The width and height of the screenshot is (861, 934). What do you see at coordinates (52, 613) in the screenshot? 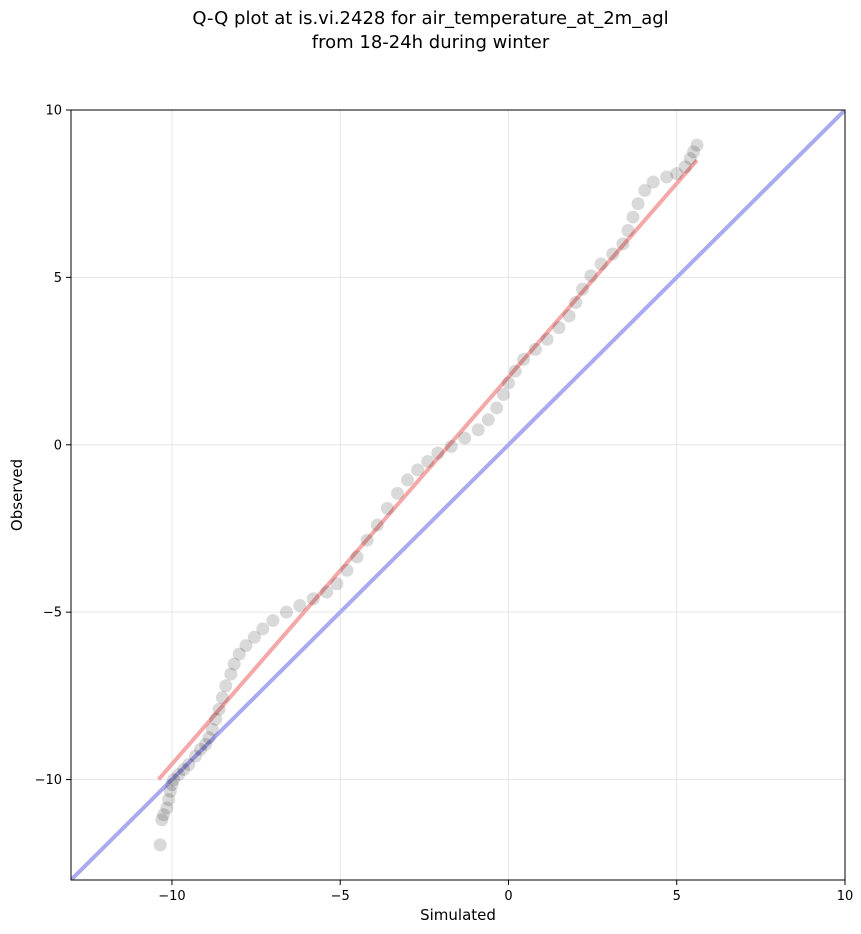
I see `y-tick-label: −5` at bounding box center [52, 613].